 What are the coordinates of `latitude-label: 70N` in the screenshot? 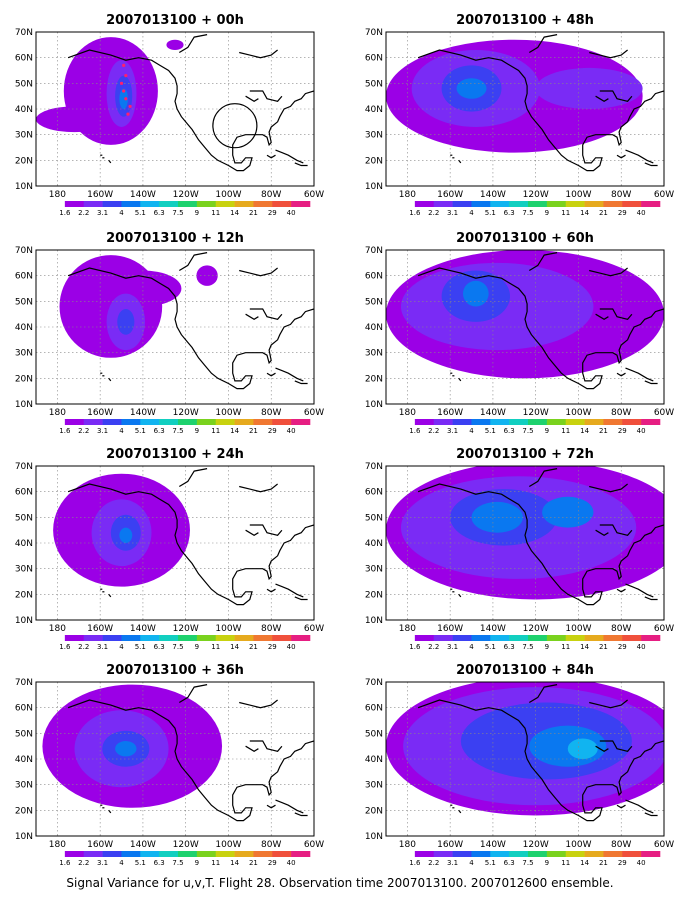 It's located at (374, 683).